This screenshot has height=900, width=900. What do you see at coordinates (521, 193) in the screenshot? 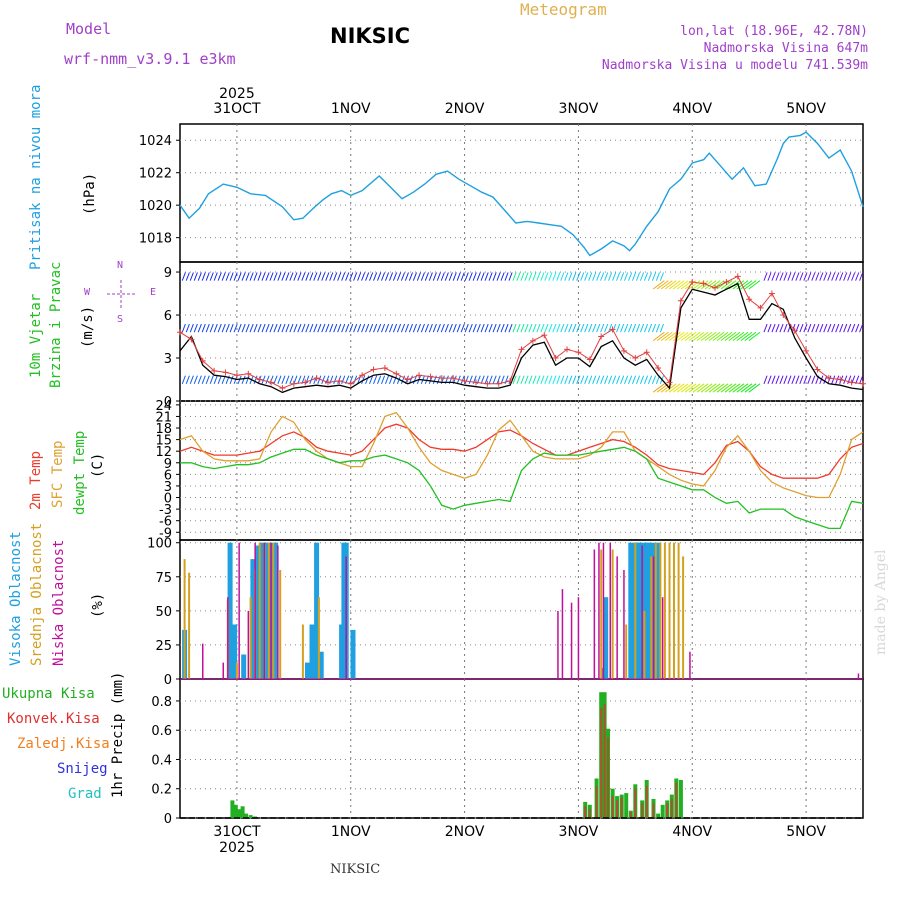
I see `panel-frame` at bounding box center [521, 193].